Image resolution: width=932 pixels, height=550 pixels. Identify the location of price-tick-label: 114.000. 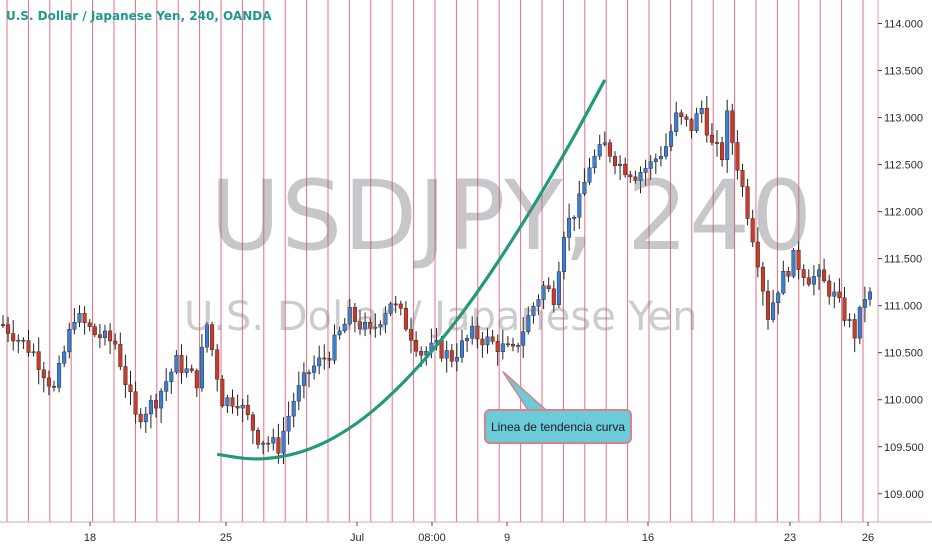
(903, 25).